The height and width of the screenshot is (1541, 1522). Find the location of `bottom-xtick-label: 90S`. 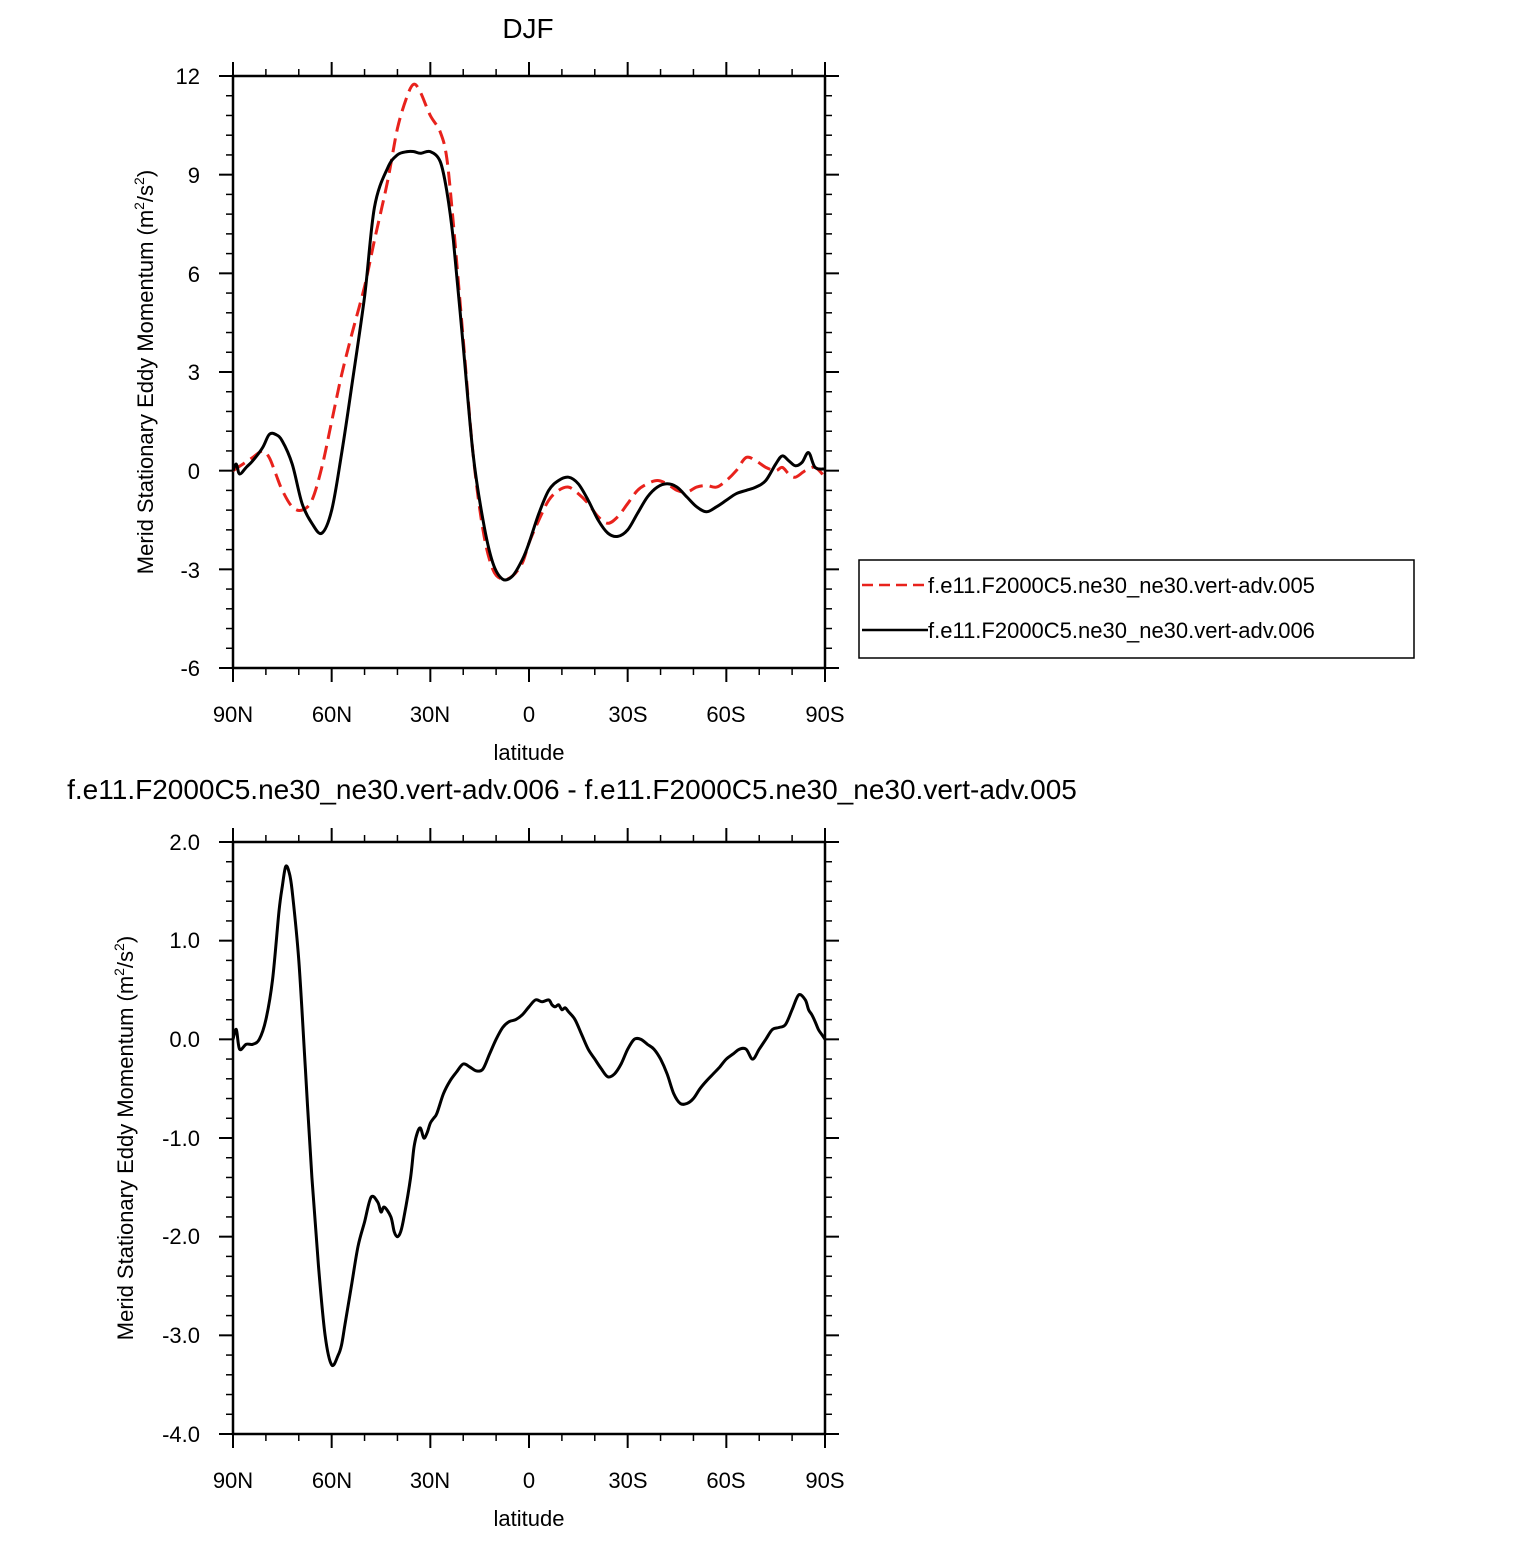

bottom-xtick-label: 90S is located at coordinates (824, 1480).